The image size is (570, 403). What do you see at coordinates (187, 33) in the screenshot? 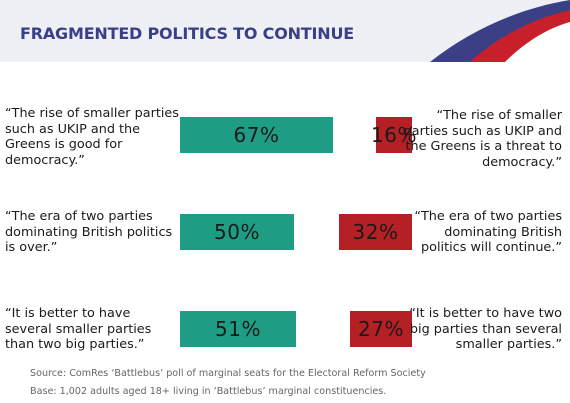
I see `page-title: FRAGMENTED POLITICS TO CONTINUE` at bounding box center [187, 33].